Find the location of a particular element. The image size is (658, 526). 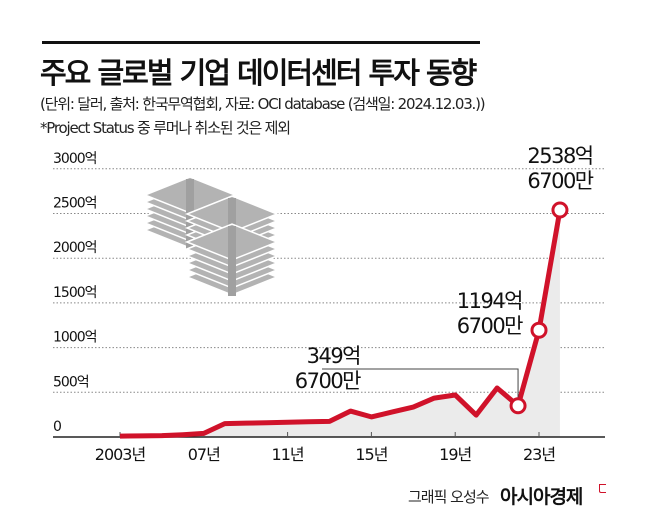

brand-mark-icon is located at coordinates (602, 488).